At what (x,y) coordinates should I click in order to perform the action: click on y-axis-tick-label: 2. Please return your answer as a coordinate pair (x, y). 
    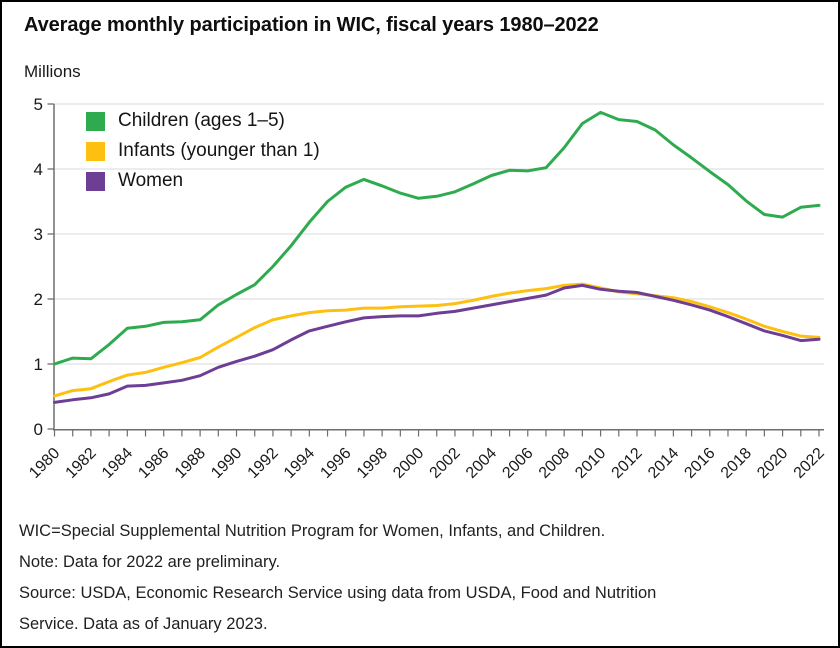
    Looking at the image, I should click on (38, 299).